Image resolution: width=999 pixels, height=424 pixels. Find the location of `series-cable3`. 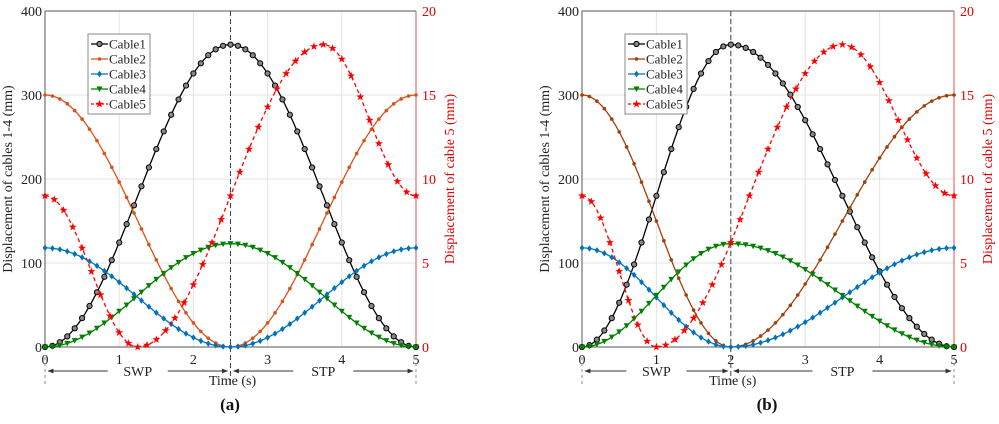

series-cable3 is located at coordinates (230, 297).